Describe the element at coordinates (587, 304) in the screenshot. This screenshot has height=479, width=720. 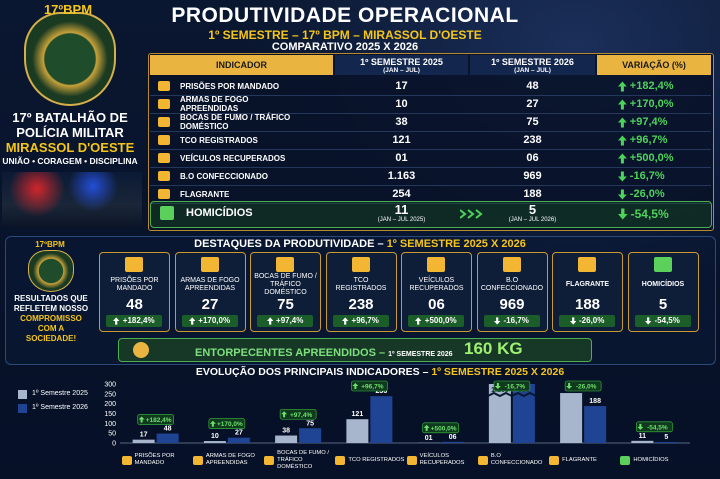
I see `card-value: 188` at that location.